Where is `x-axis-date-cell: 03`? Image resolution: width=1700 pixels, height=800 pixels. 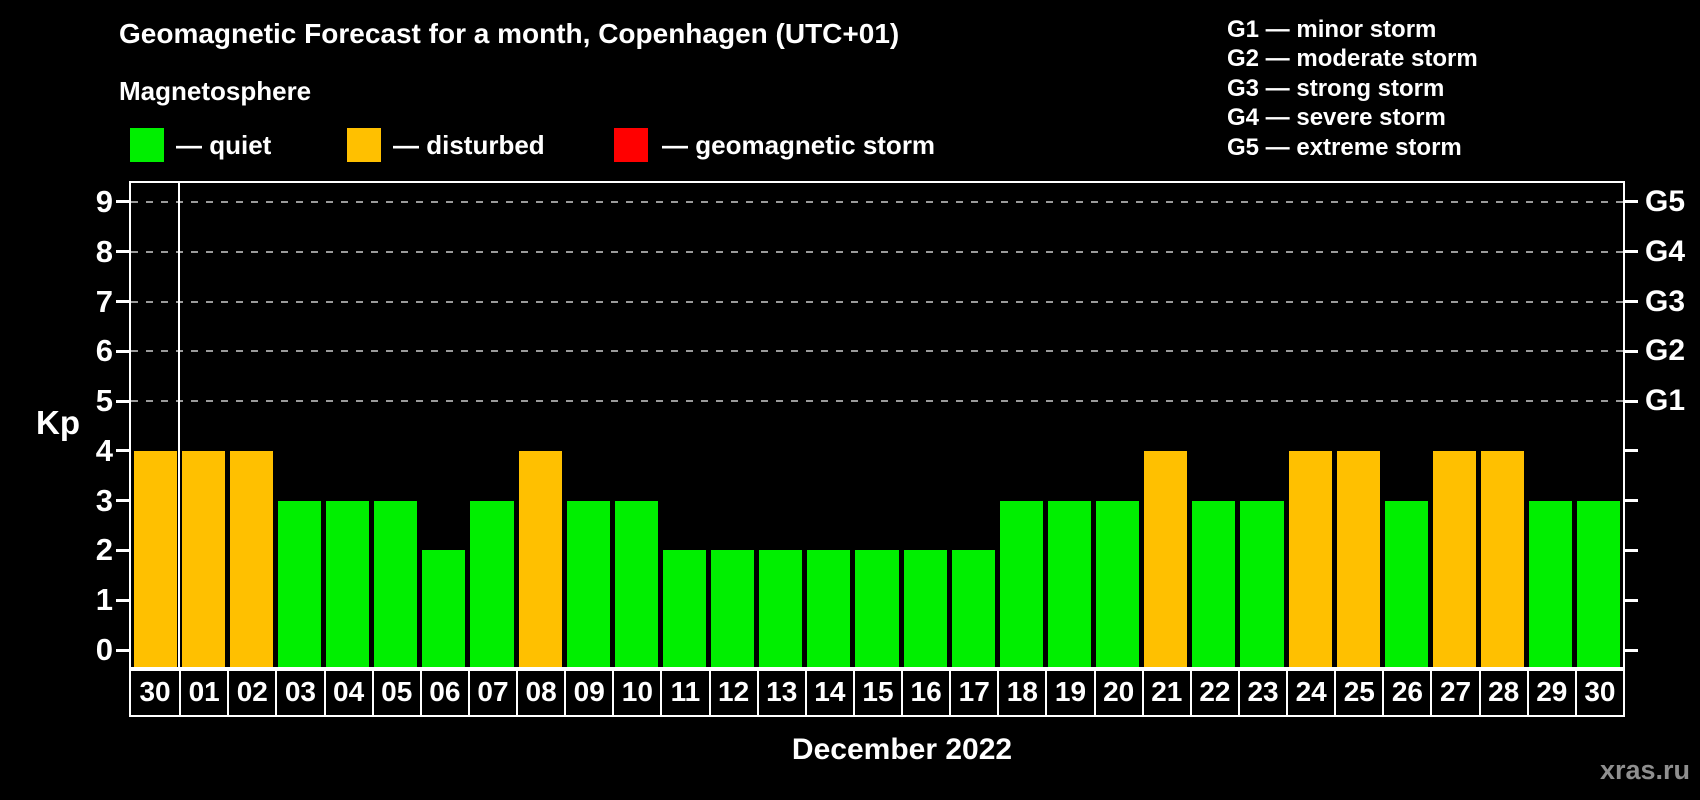 x-axis-date-cell: 03 is located at coordinates (299, 692).